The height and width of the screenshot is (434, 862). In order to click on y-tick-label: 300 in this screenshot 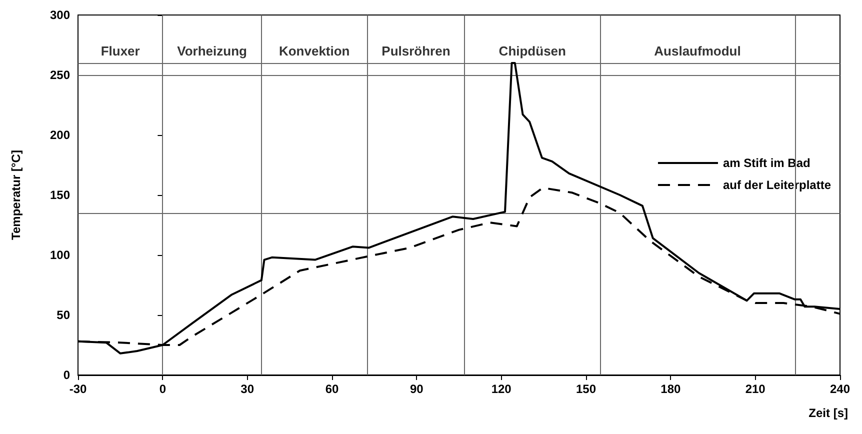, I will do `click(60, 15)`.